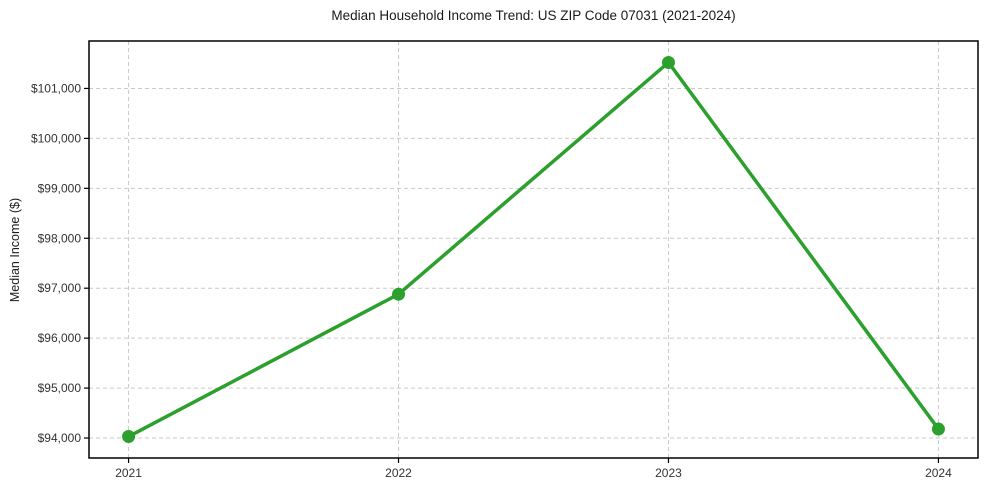  I want to click on y-tick-label: $97,000, so click(60, 288).